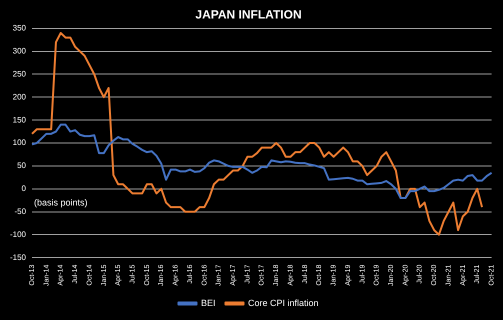 The width and height of the screenshot is (503, 320). I want to click on y-tick-label: 100, so click(19, 143).